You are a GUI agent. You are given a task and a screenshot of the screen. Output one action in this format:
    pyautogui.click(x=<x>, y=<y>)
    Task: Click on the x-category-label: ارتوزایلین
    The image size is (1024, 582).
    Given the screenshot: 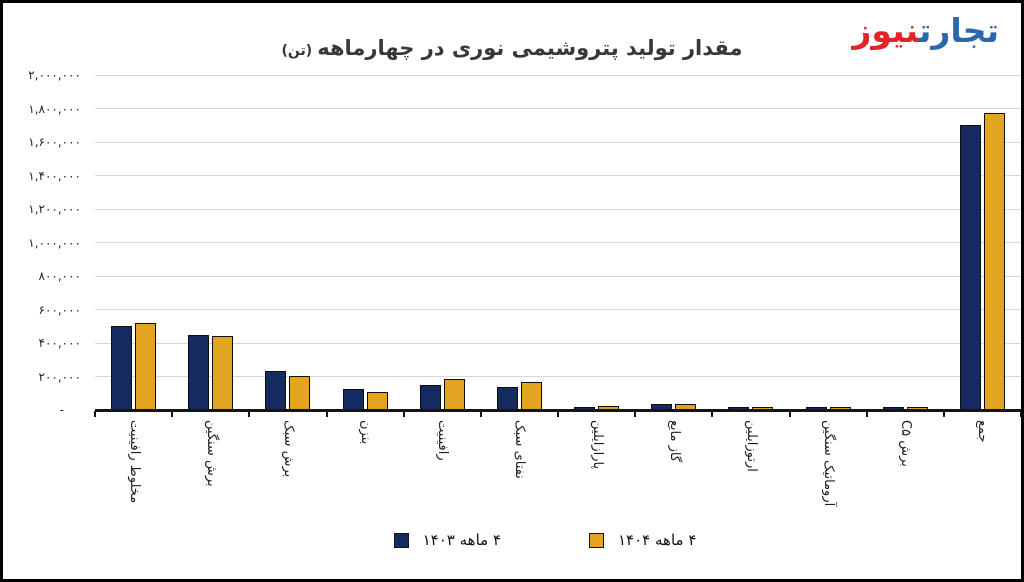 What is the action you would take?
    pyautogui.click(x=751, y=446)
    